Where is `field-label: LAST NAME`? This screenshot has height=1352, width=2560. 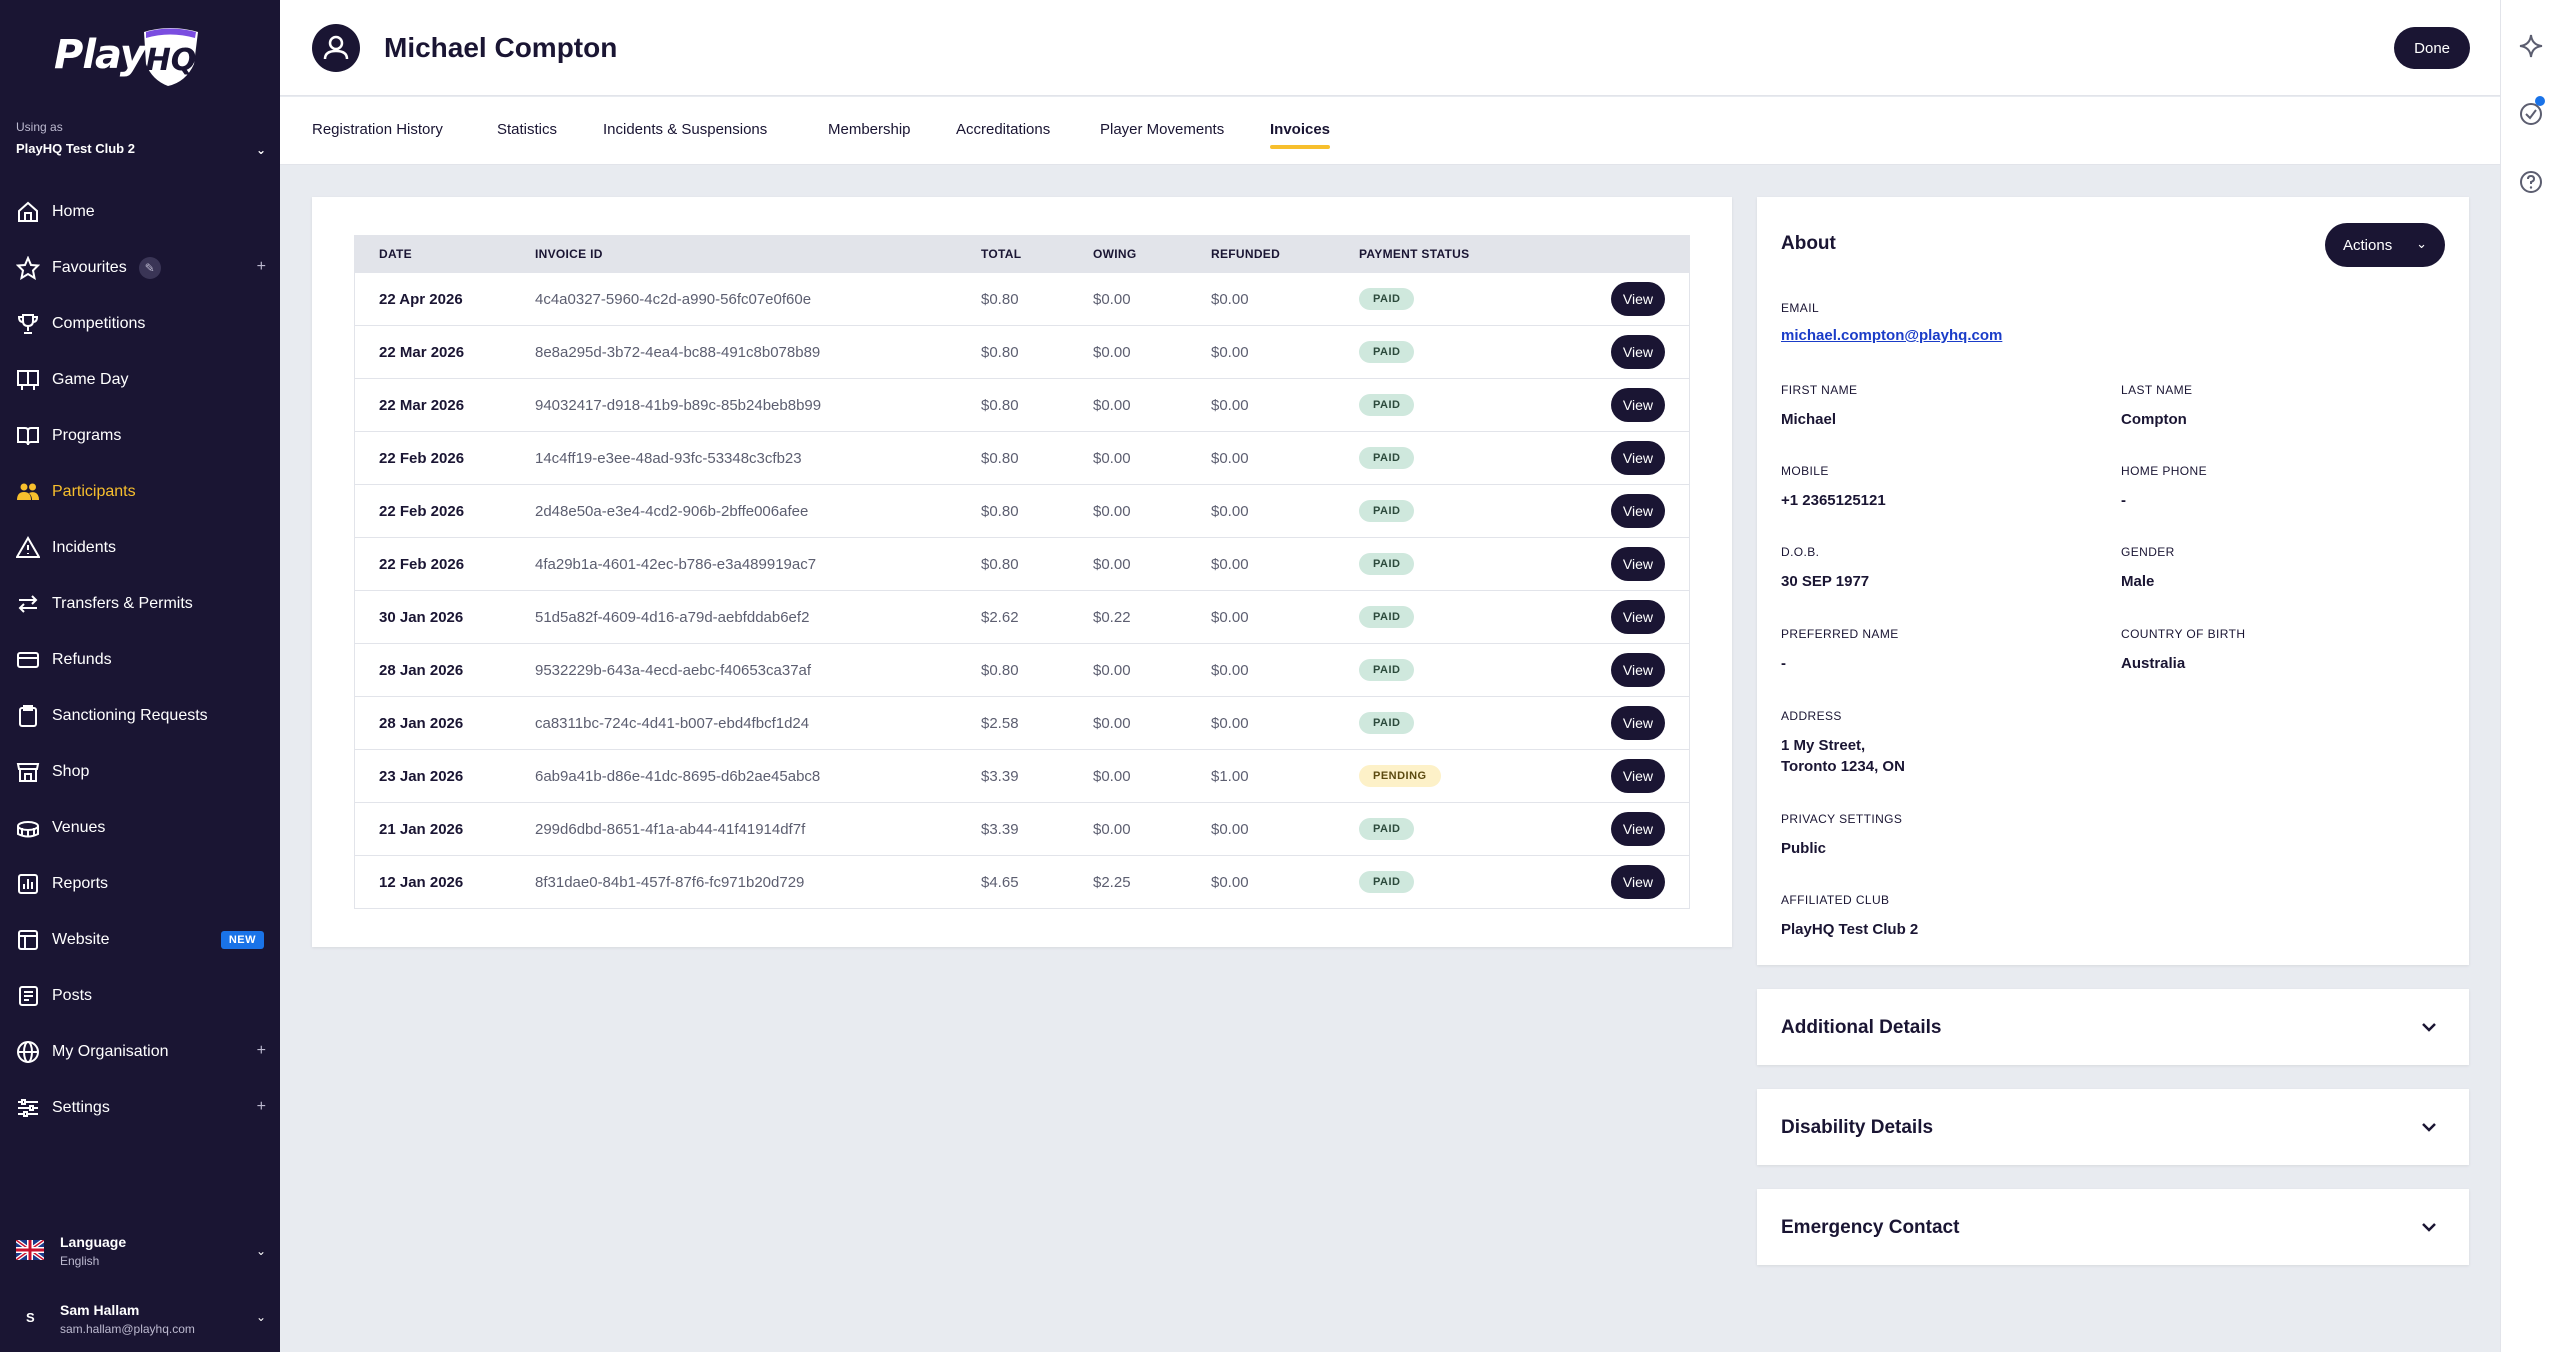
field-label: LAST NAME is located at coordinates (2157, 390).